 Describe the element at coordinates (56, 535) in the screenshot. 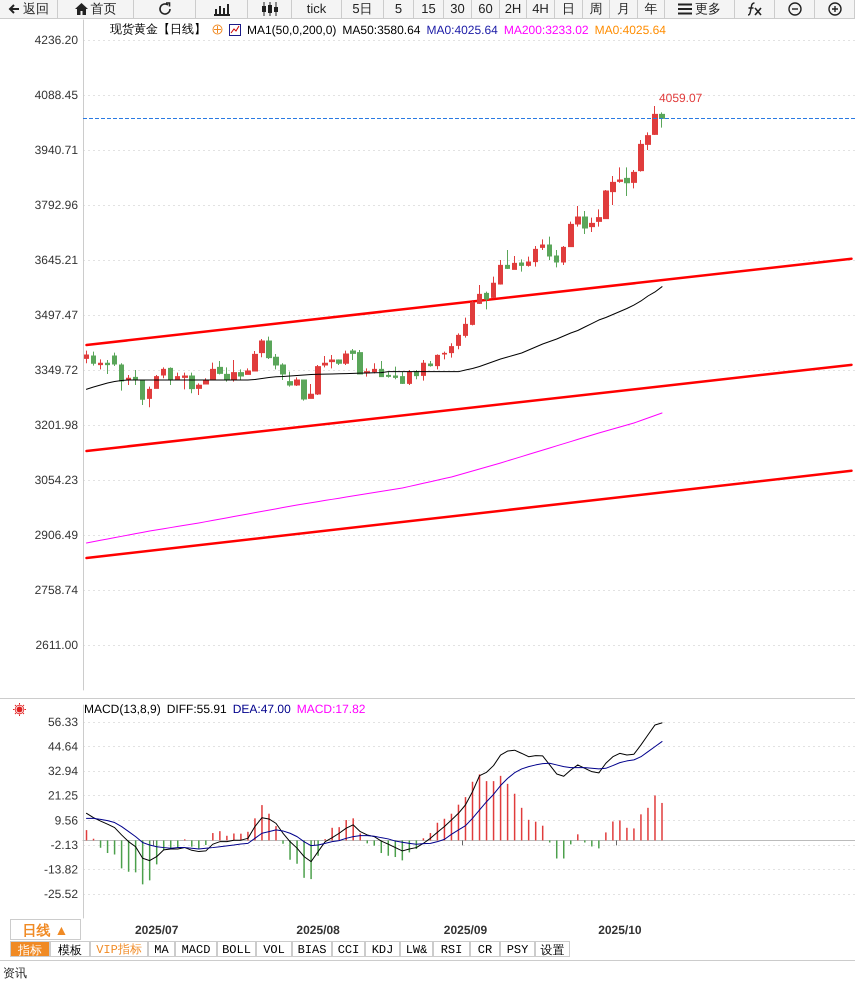

I see `y-tick-label: 2906.49` at that location.